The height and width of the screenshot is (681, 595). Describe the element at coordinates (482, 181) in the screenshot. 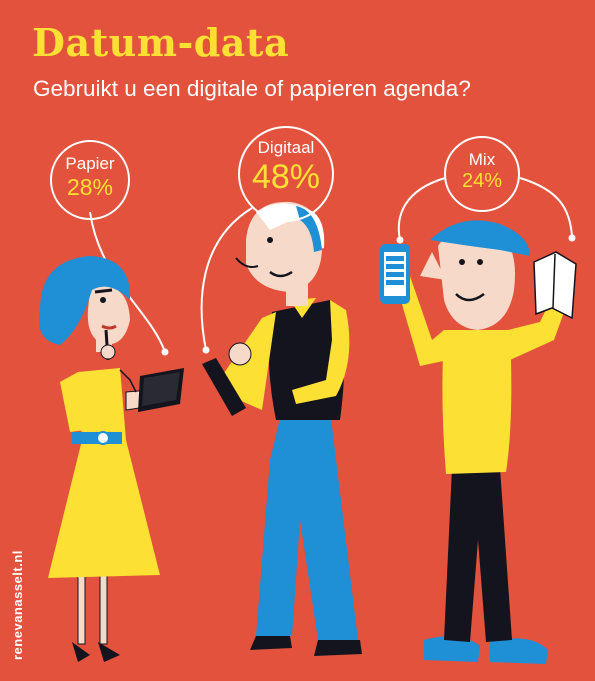

I see `value-label-mix: 24%` at that location.